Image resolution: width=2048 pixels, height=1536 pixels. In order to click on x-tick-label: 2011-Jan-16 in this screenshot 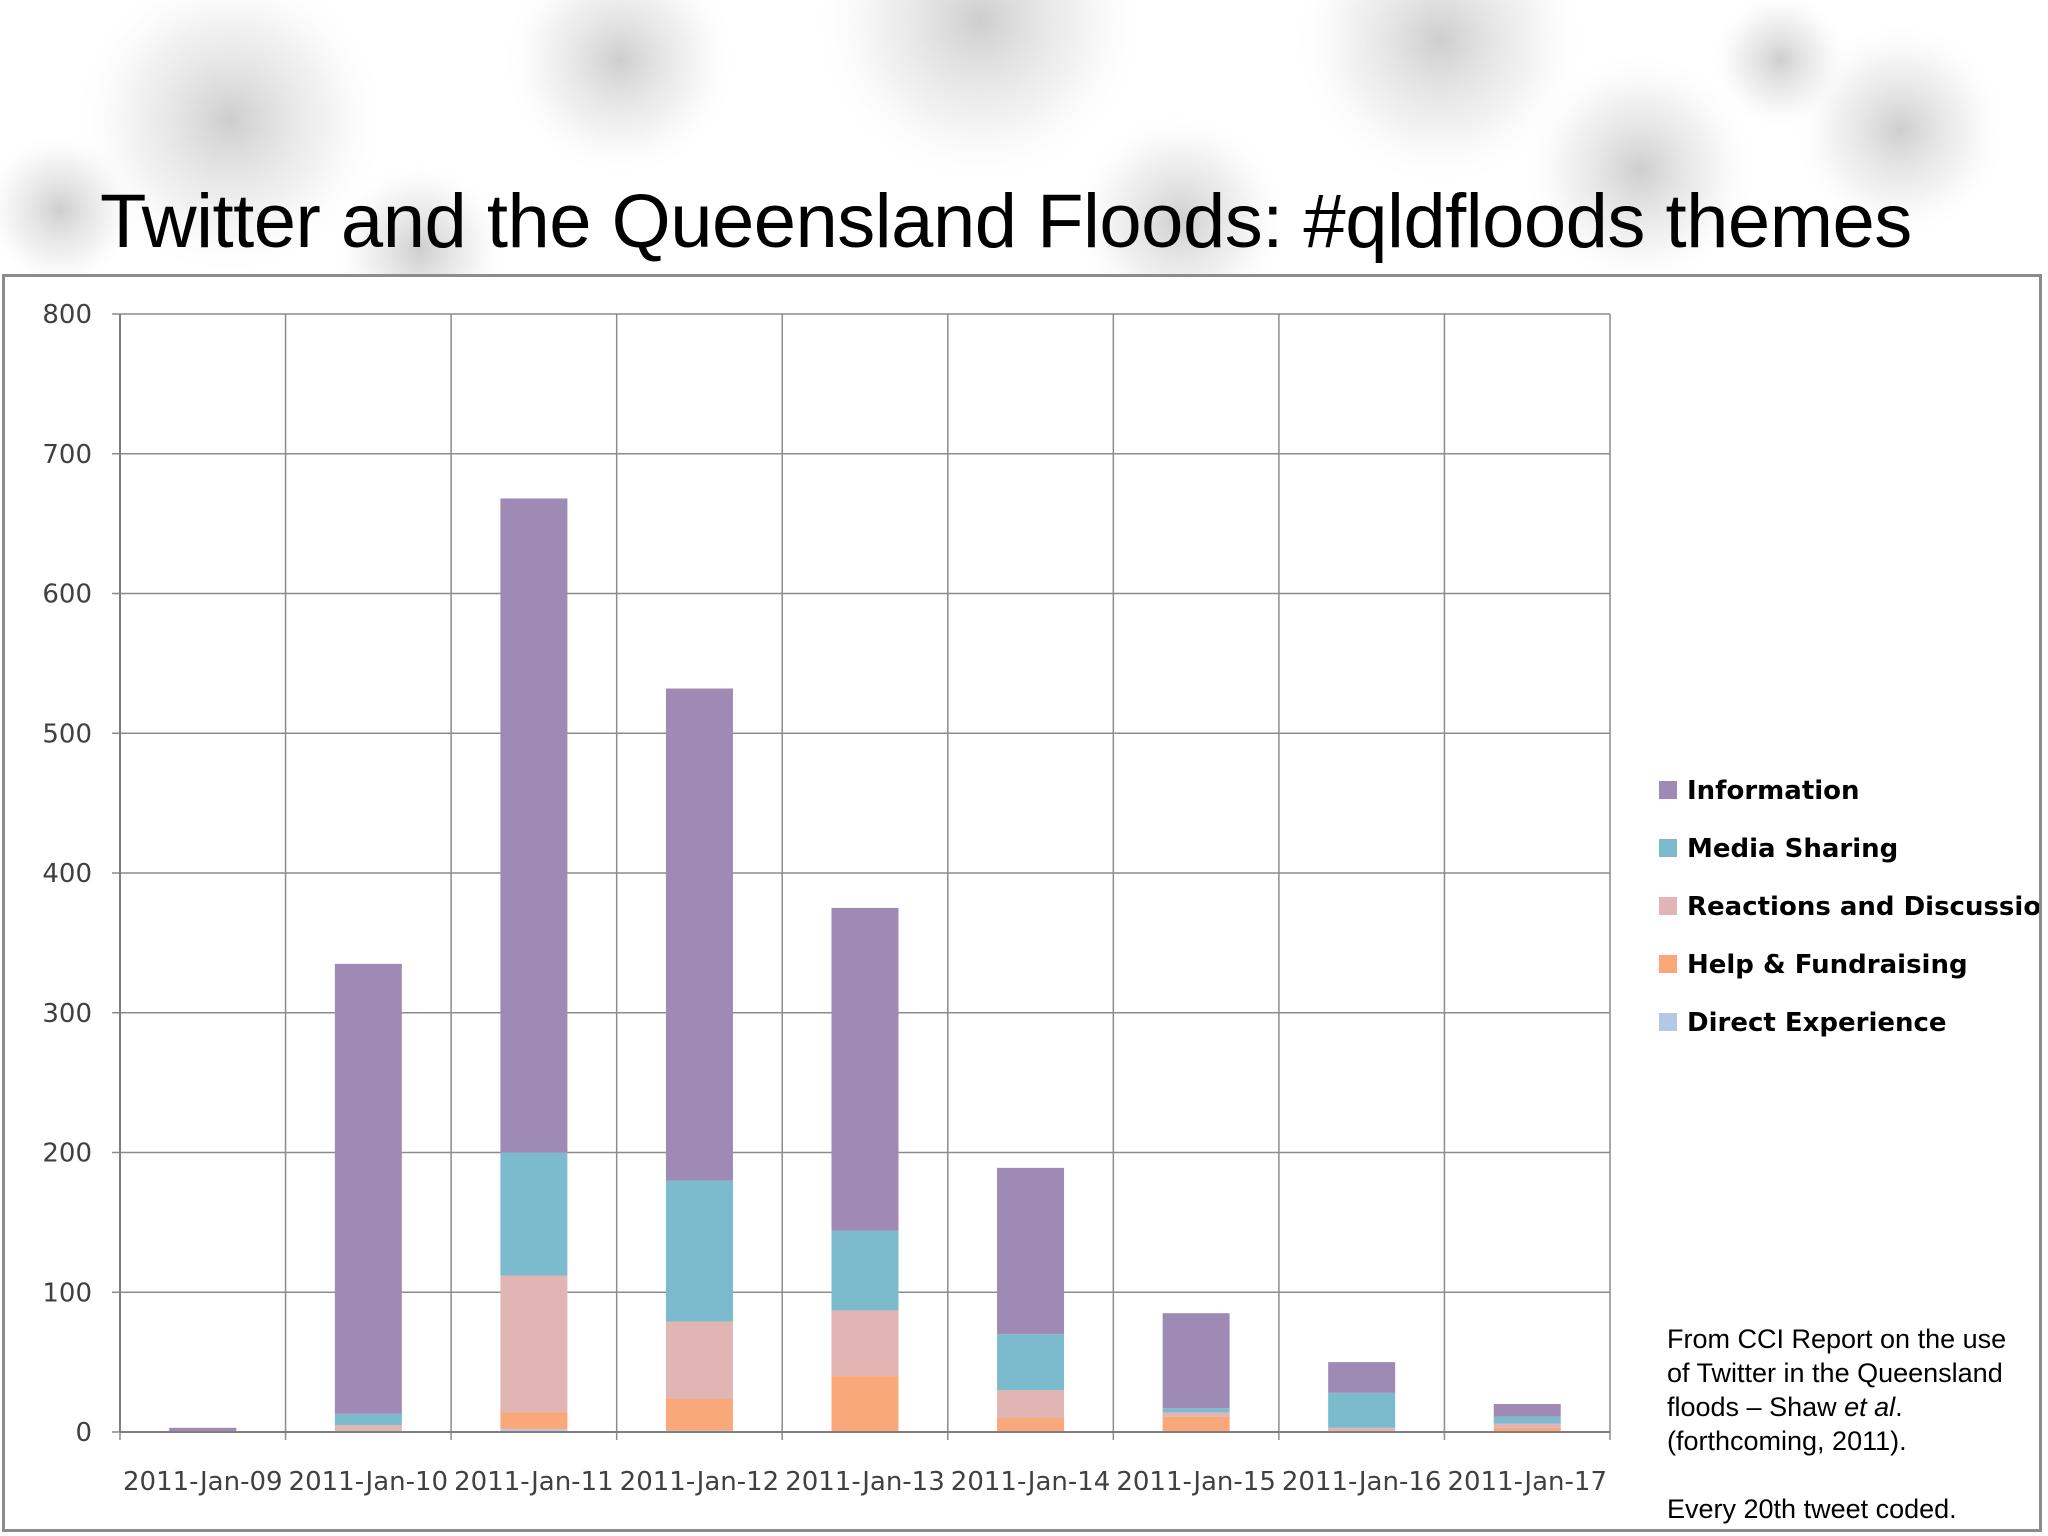, I will do `click(1362, 1482)`.